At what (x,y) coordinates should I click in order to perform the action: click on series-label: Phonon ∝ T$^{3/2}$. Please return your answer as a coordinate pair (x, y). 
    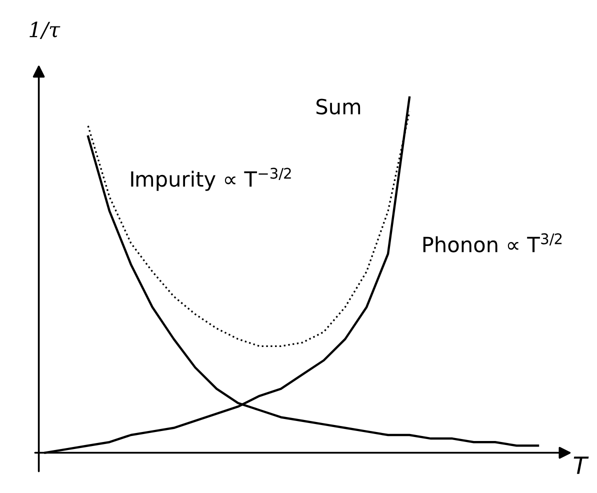
    Looking at the image, I should click on (492, 242).